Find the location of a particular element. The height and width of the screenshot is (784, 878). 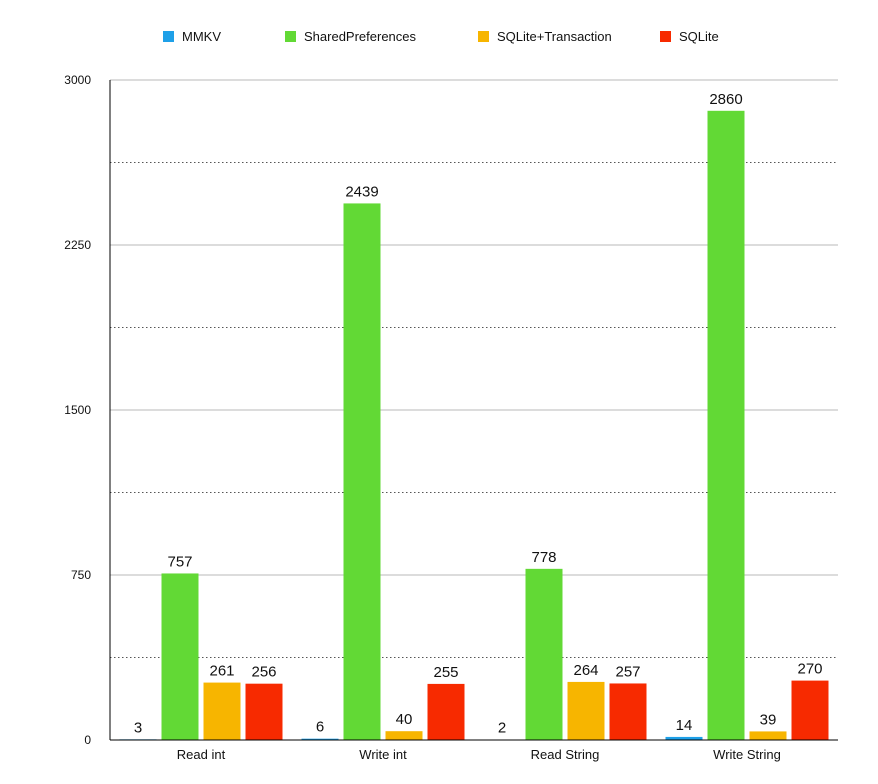

y-tick-label: 2250 is located at coordinates (77, 245).